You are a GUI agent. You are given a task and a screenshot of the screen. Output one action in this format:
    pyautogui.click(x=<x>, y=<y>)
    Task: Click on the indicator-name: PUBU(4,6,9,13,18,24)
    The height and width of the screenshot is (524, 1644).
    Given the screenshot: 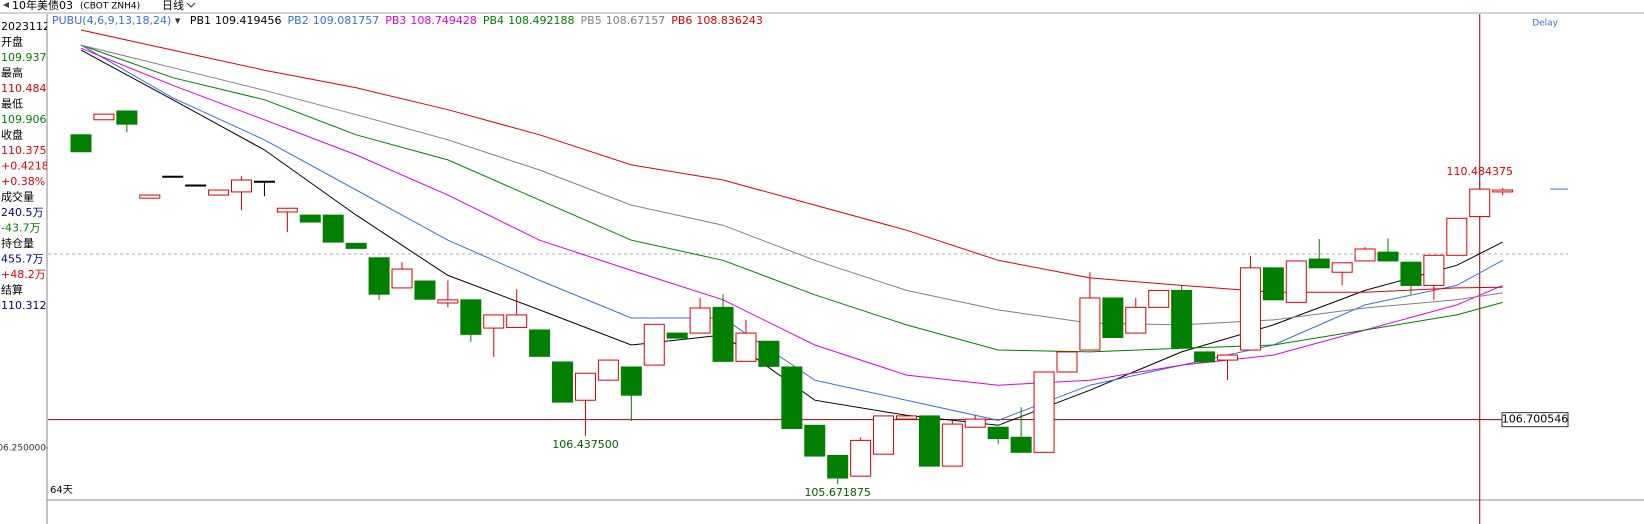 What is the action you would take?
    pyautogui.click(x=111, y=20)
    